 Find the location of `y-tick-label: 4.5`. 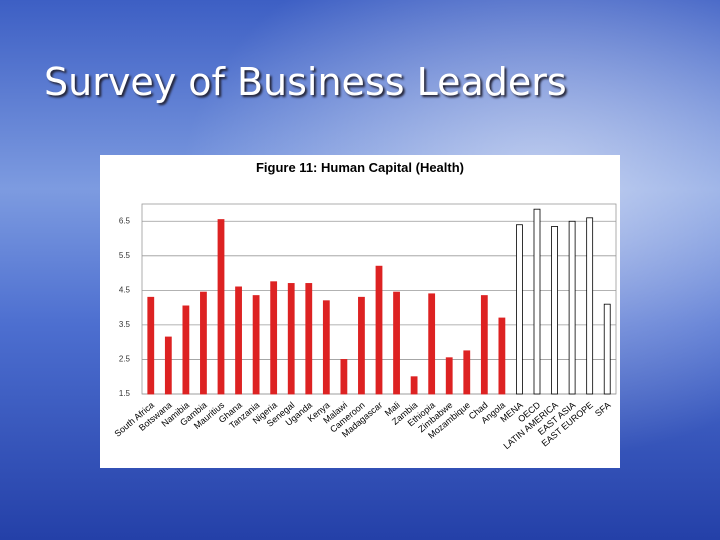

y-tick-label: 4.5 is located at coordinates (125, 289).